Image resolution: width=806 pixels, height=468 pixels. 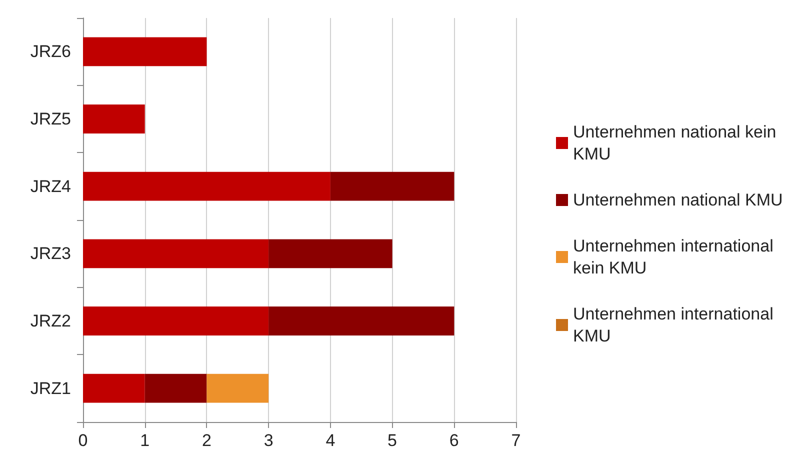 What do you see at coordinates (393, 440) in the screenshot?
I see `x-tick-label: 5` at bounding box center [393, 440].